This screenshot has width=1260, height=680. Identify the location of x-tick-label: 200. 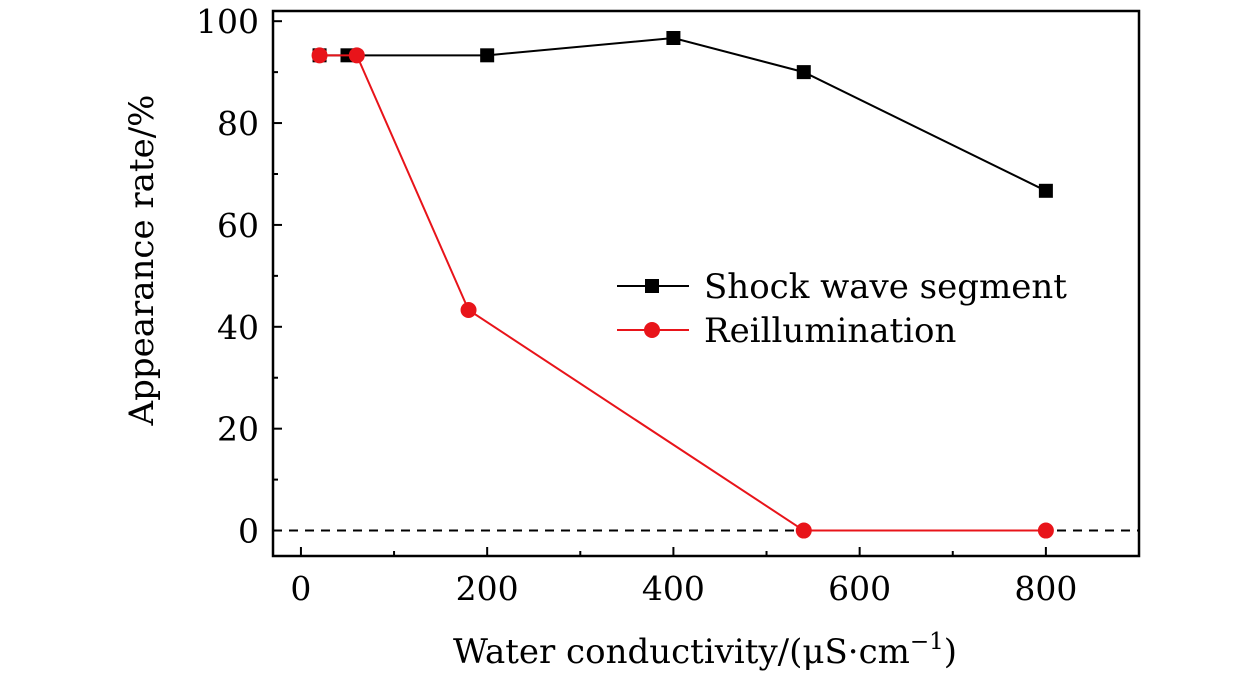
(487, 588).